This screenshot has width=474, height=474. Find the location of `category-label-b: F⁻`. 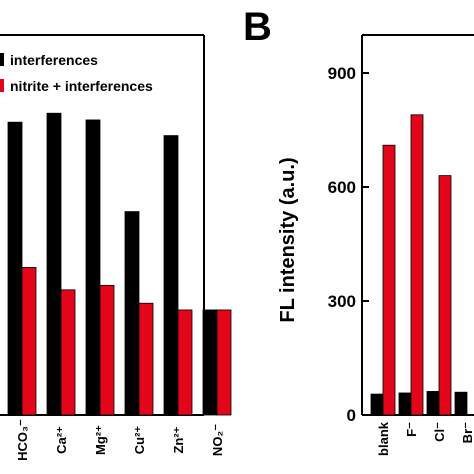

category-label-b: F⁻ is located at coordinates (411, 429).